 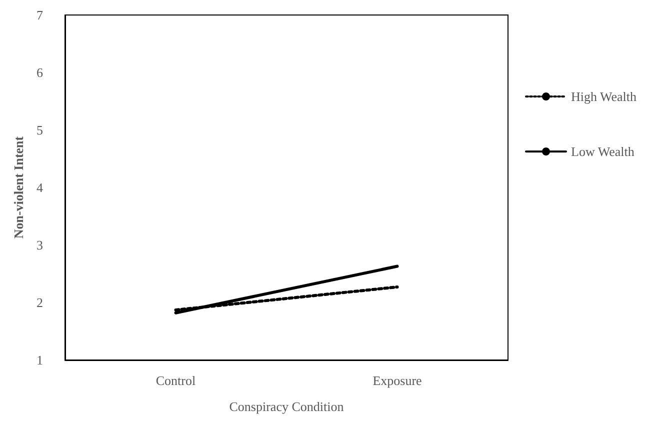 What do you see at coordinates (286, 406) in the screenshot?
I see `x-axis-title: Conspiracy Condition` at bounding box center [286, 406].